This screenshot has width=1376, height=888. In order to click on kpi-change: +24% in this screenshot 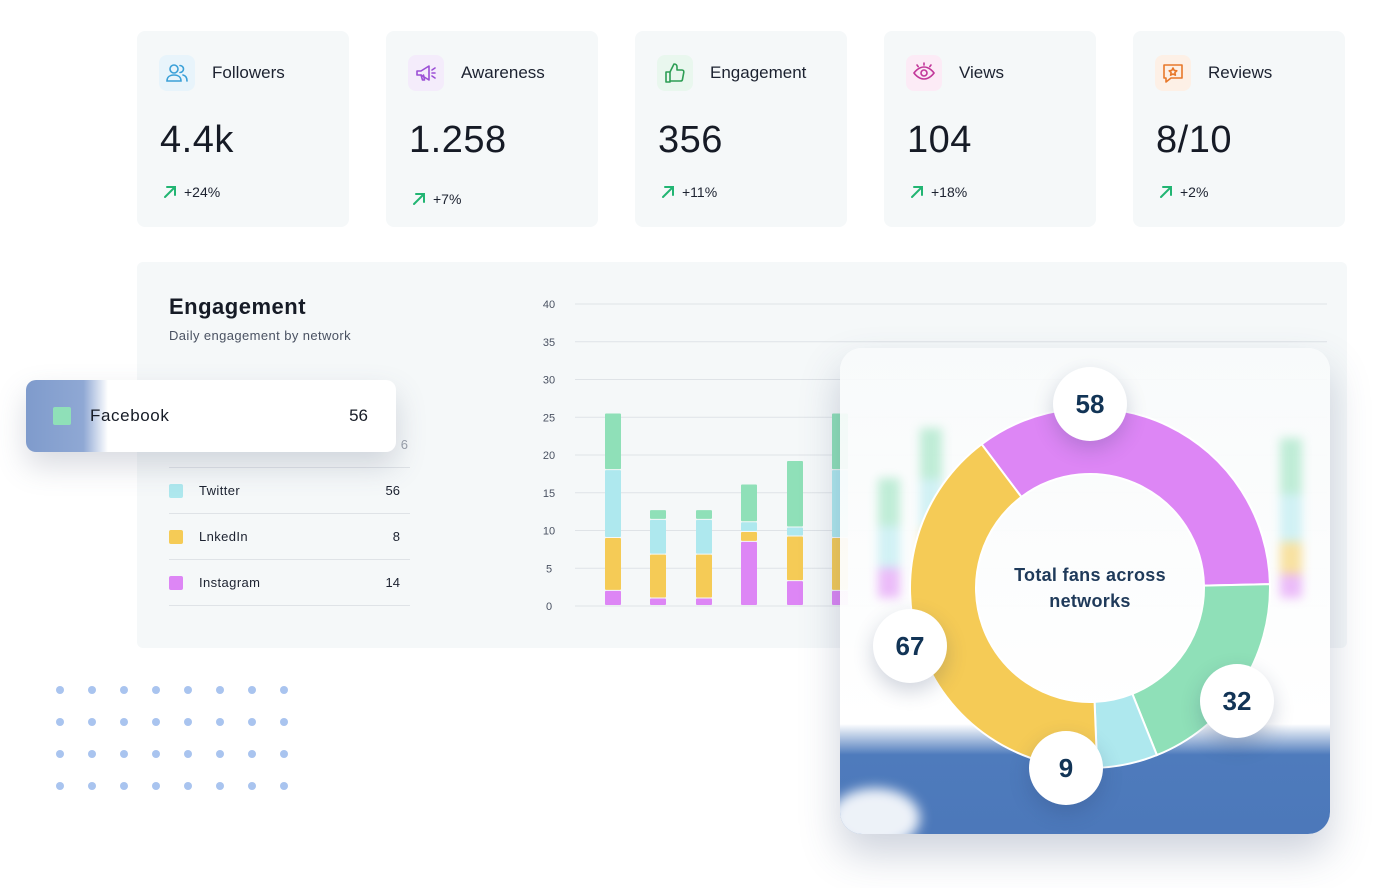, I will do `click(191, 192)`.